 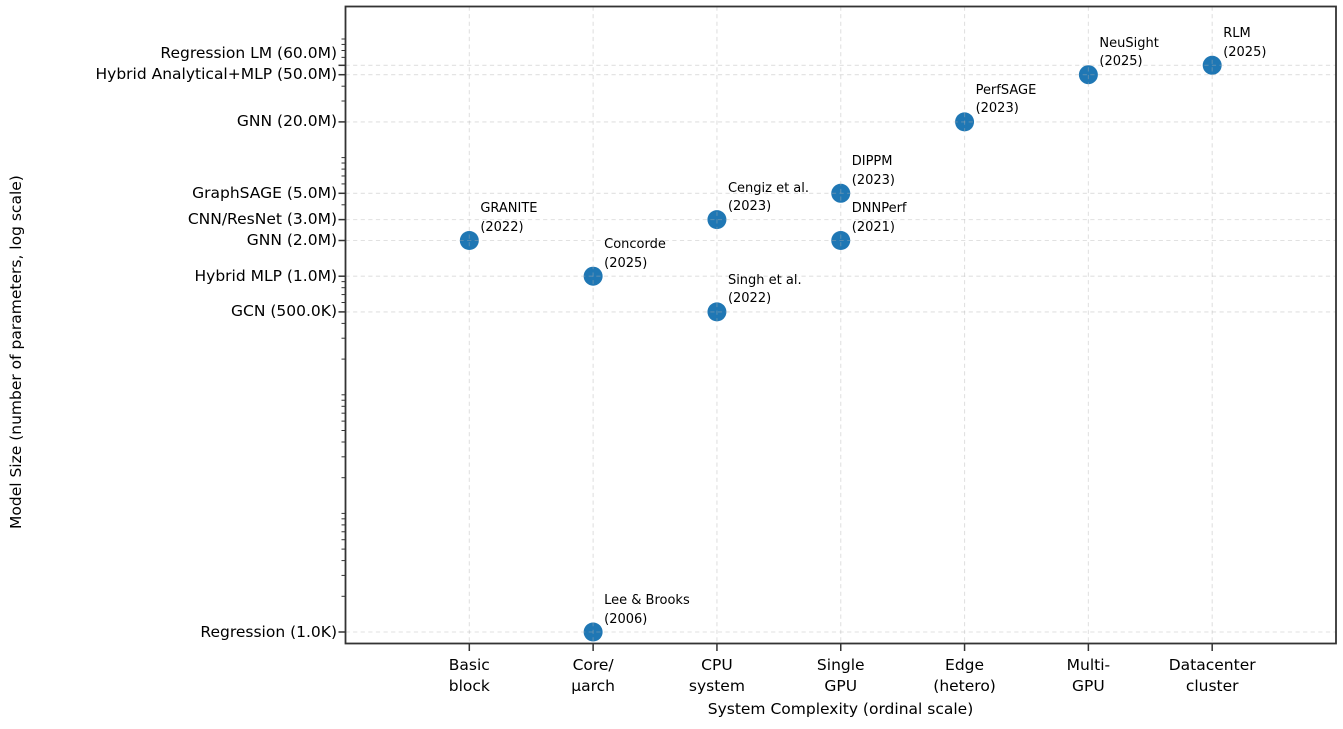 I want to click on point-label-neusight: NeuSight (2025), so click(x=1129, y=52).